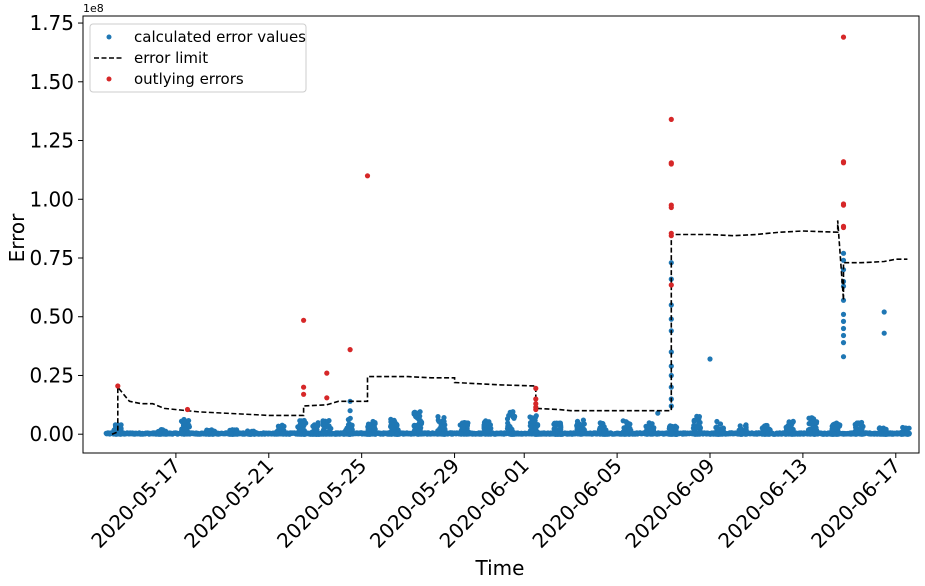 The height and width of the screenshot is (586, 925). I want to click on y-tick-label: 1.25, so click(51, 141).